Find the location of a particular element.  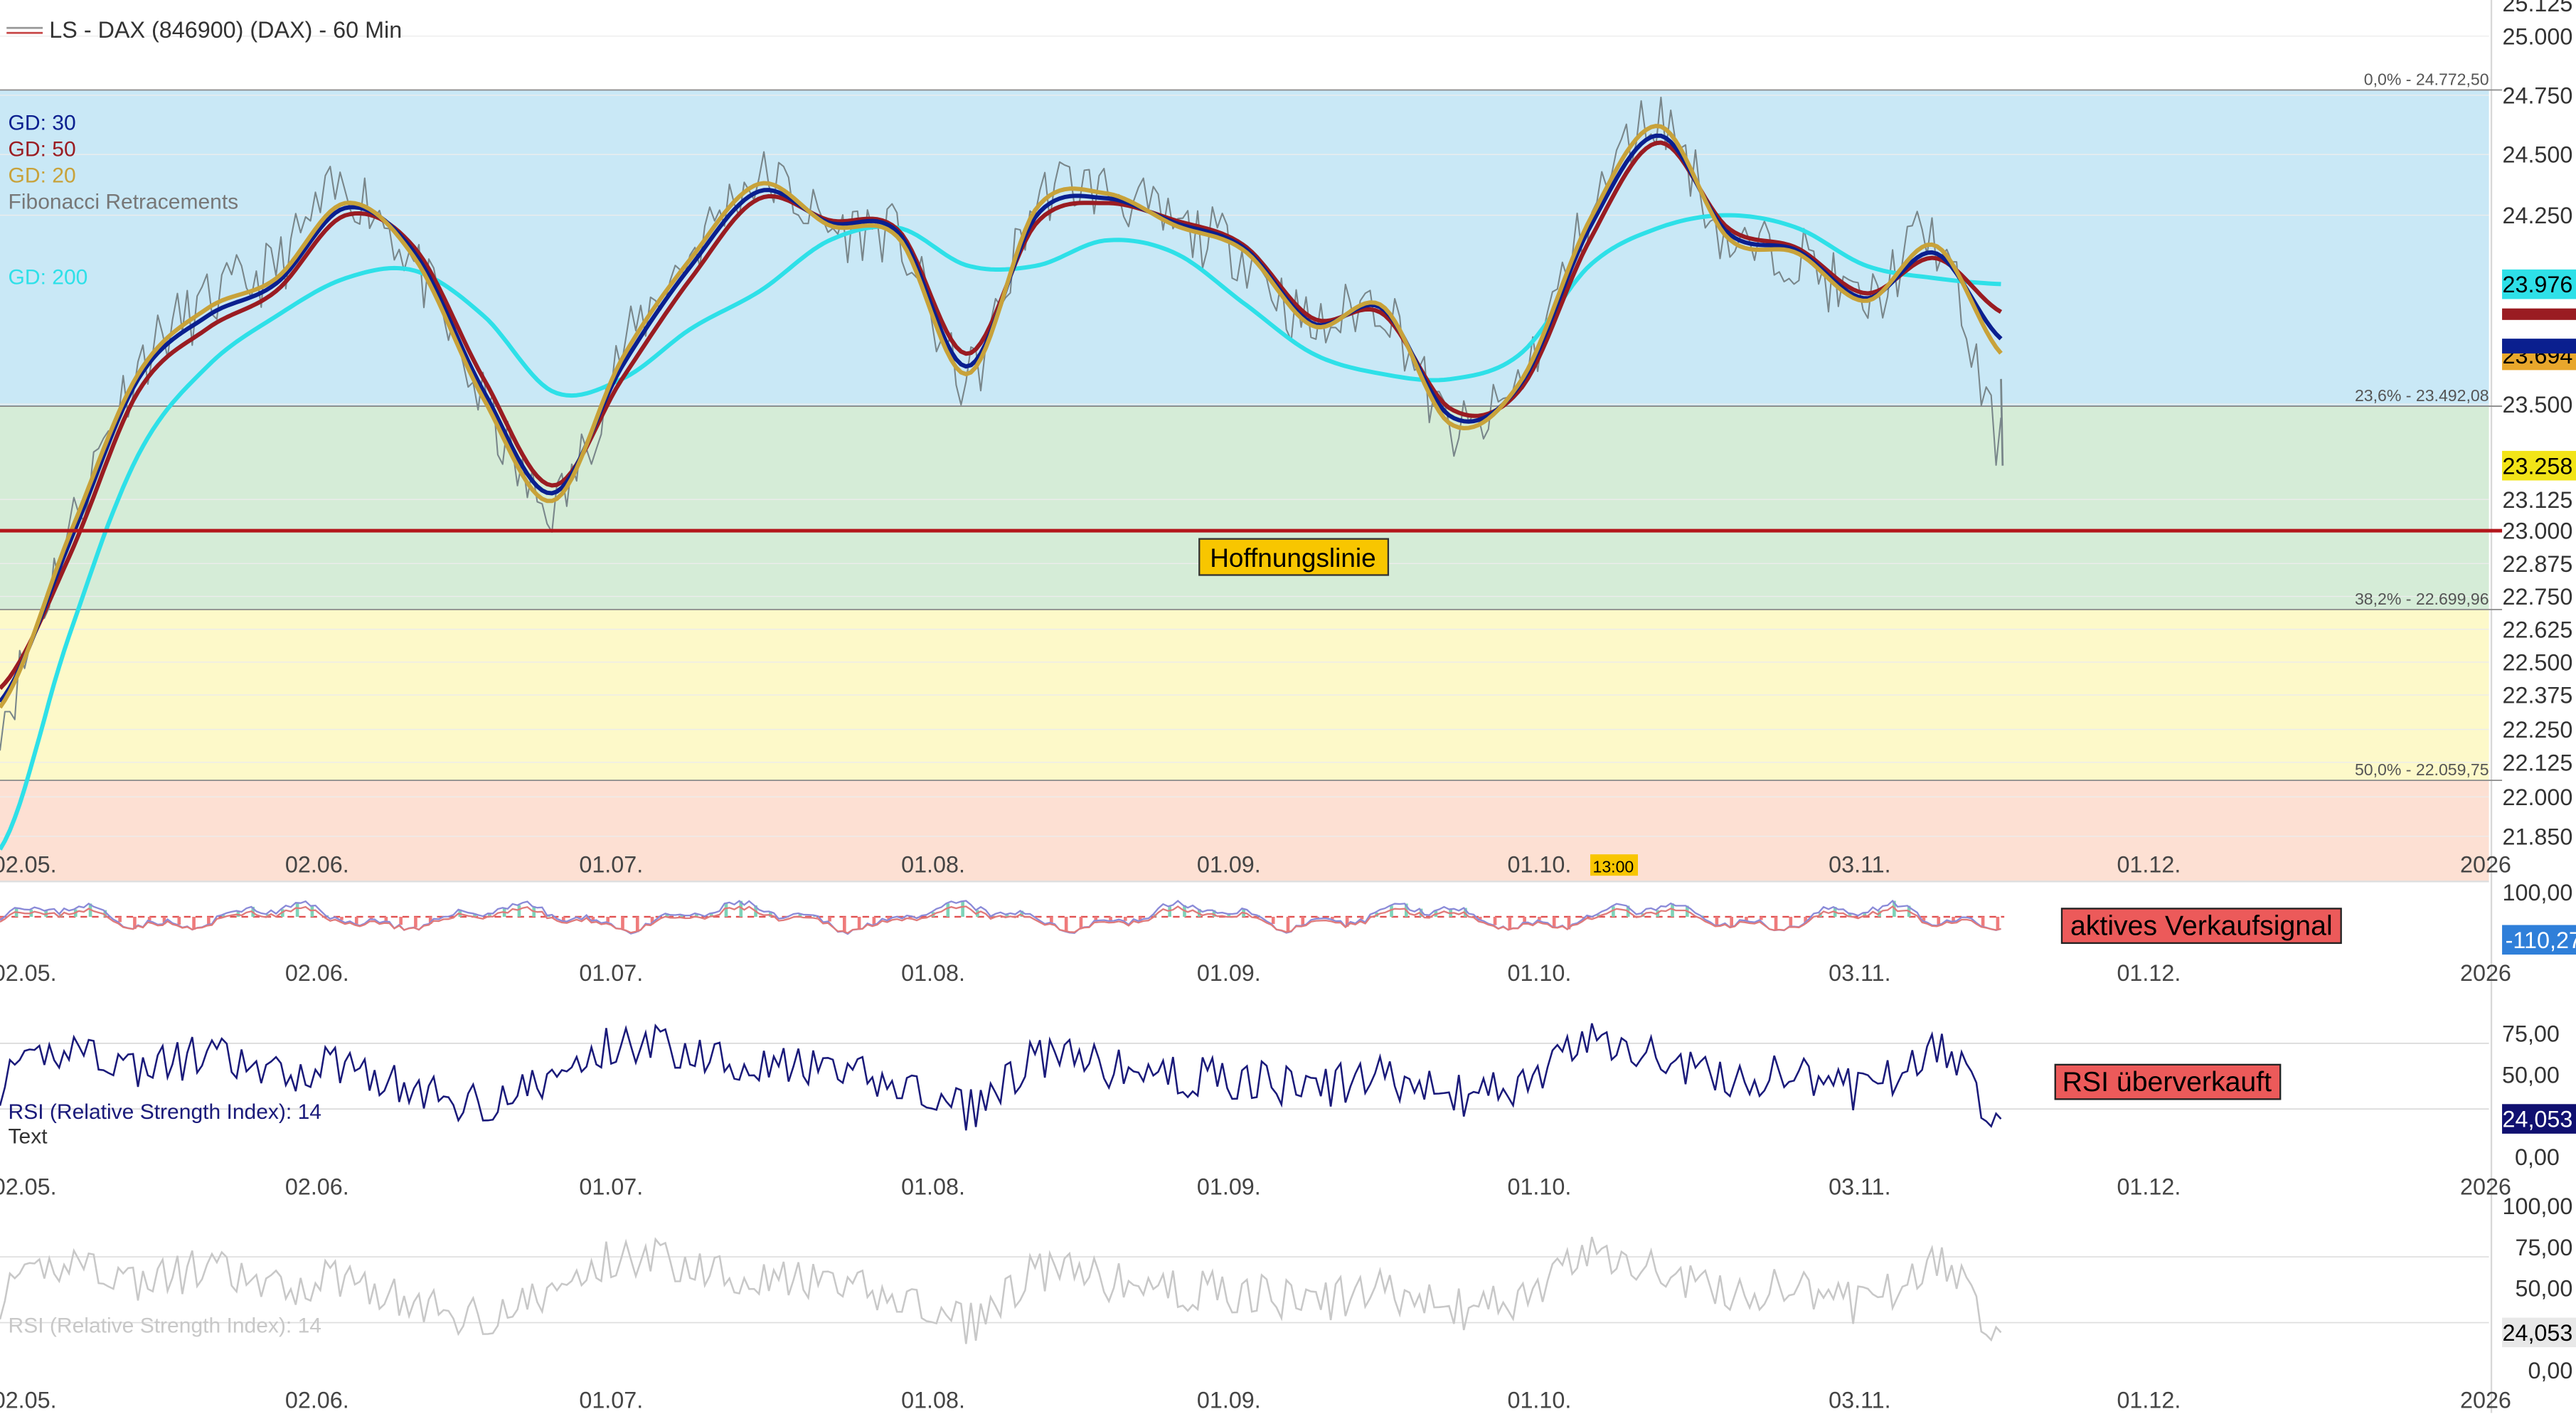

y-tick-label: 21.850 is located at coordinates (2537, 837).